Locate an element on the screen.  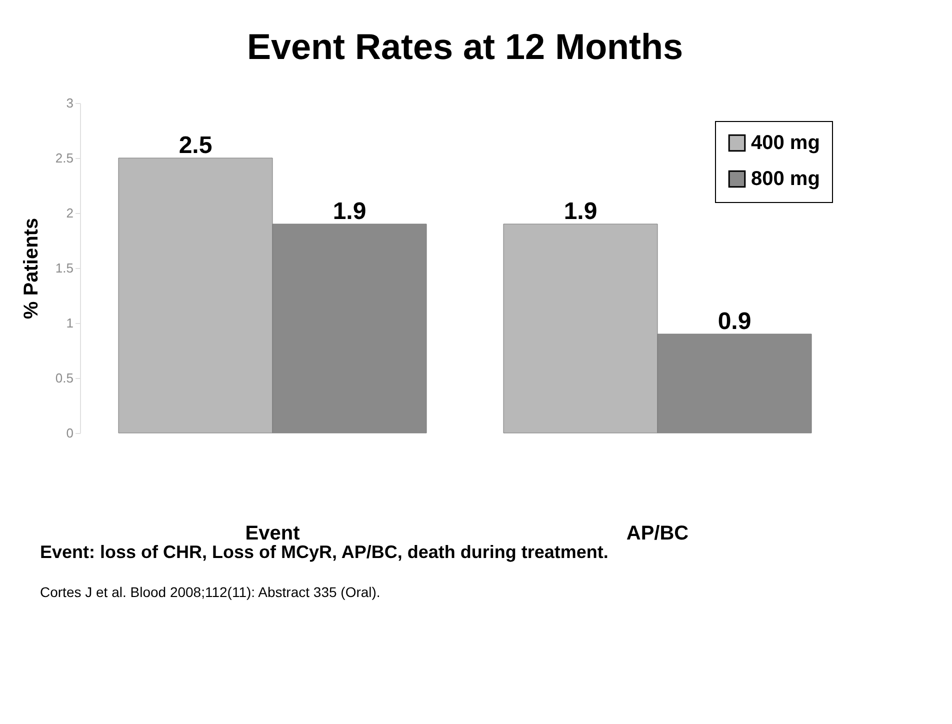
y-axis-title: % Patients is located at coordinates (31, 269).